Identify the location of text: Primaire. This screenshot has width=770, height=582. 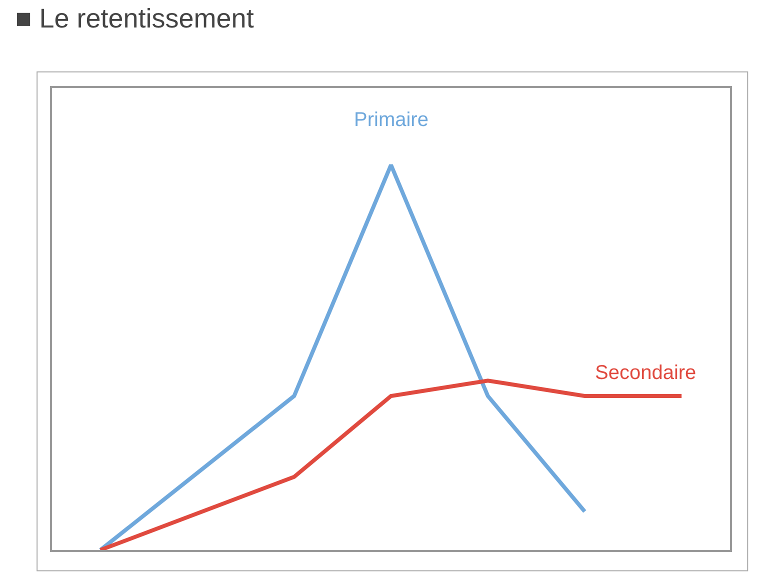
(391, 120).